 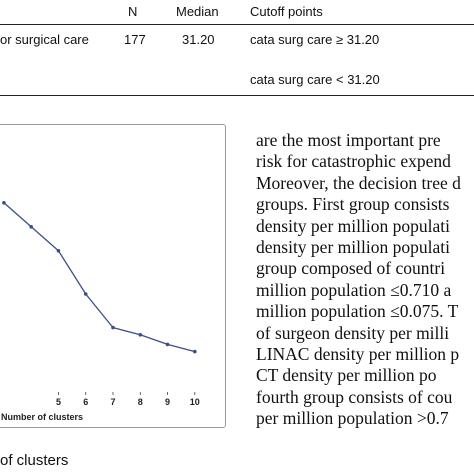 I want to click on body-line: LINAC density per million p, so click(x=358, y=354).